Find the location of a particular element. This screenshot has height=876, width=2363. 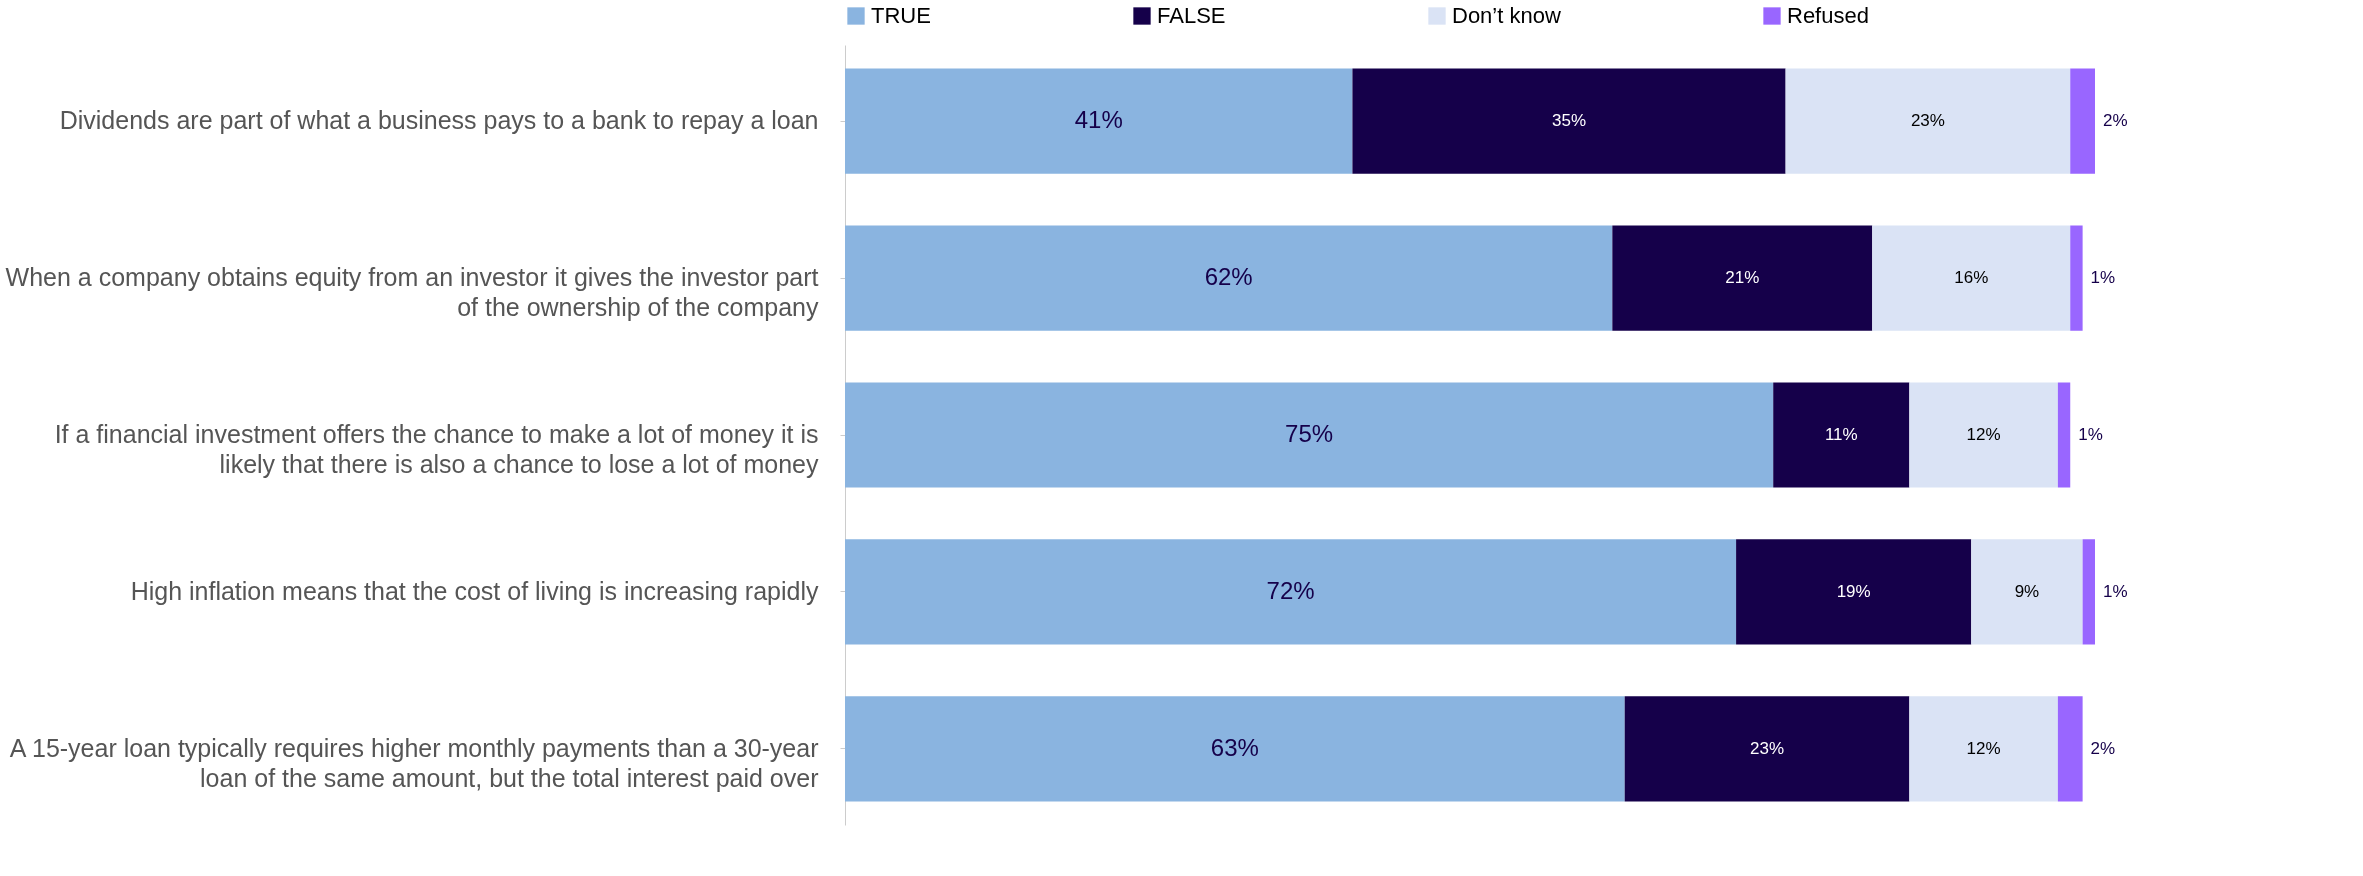

data-label: 19% is located at coordinates (1853, 591).